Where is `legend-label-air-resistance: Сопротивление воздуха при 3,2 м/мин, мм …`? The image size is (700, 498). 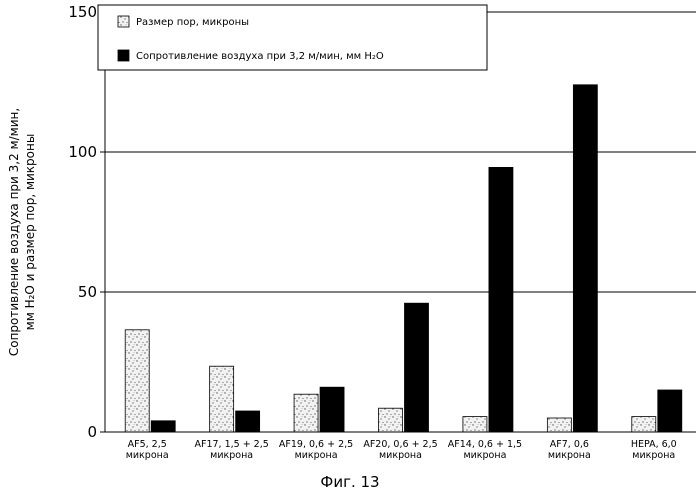 legend-label-air-resistance: Сопротивление воздуха при 3,2 м/мин, мм … is located at coordinates (260, 56).